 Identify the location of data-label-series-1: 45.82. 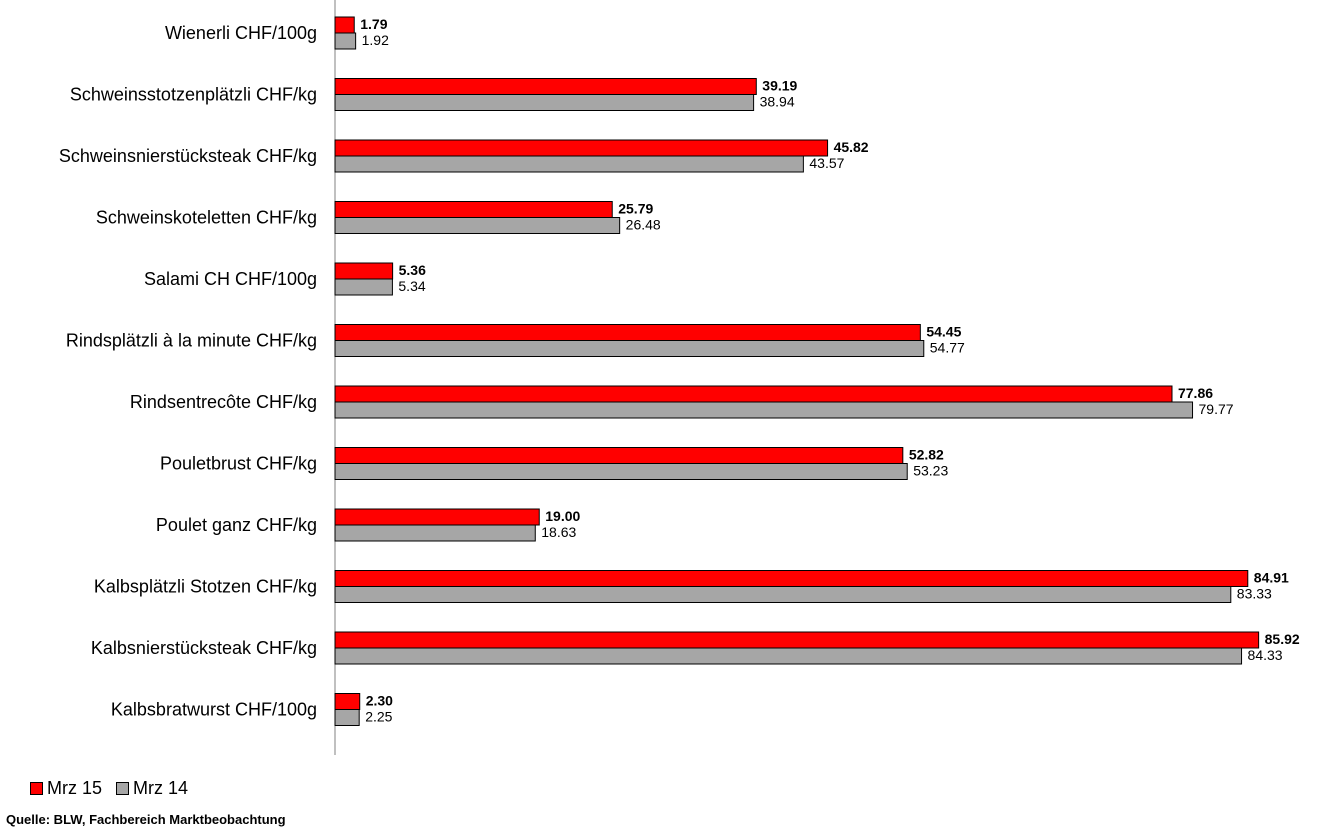
(851, 147).